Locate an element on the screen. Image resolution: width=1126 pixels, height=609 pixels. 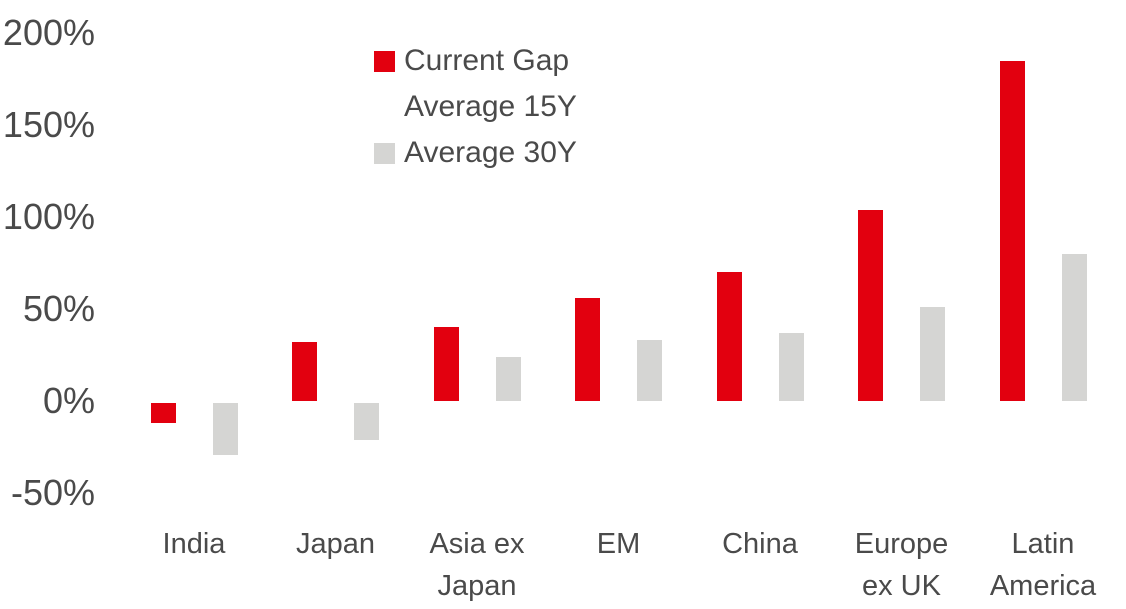
bar-current-gap-average-15y-em is located at coordinates (587, 349).